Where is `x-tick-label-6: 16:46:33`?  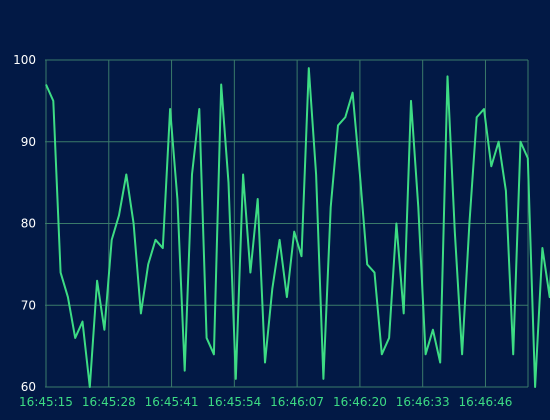 x-tick-label-6: 16:46:33 is located at coordinates (423, 402).